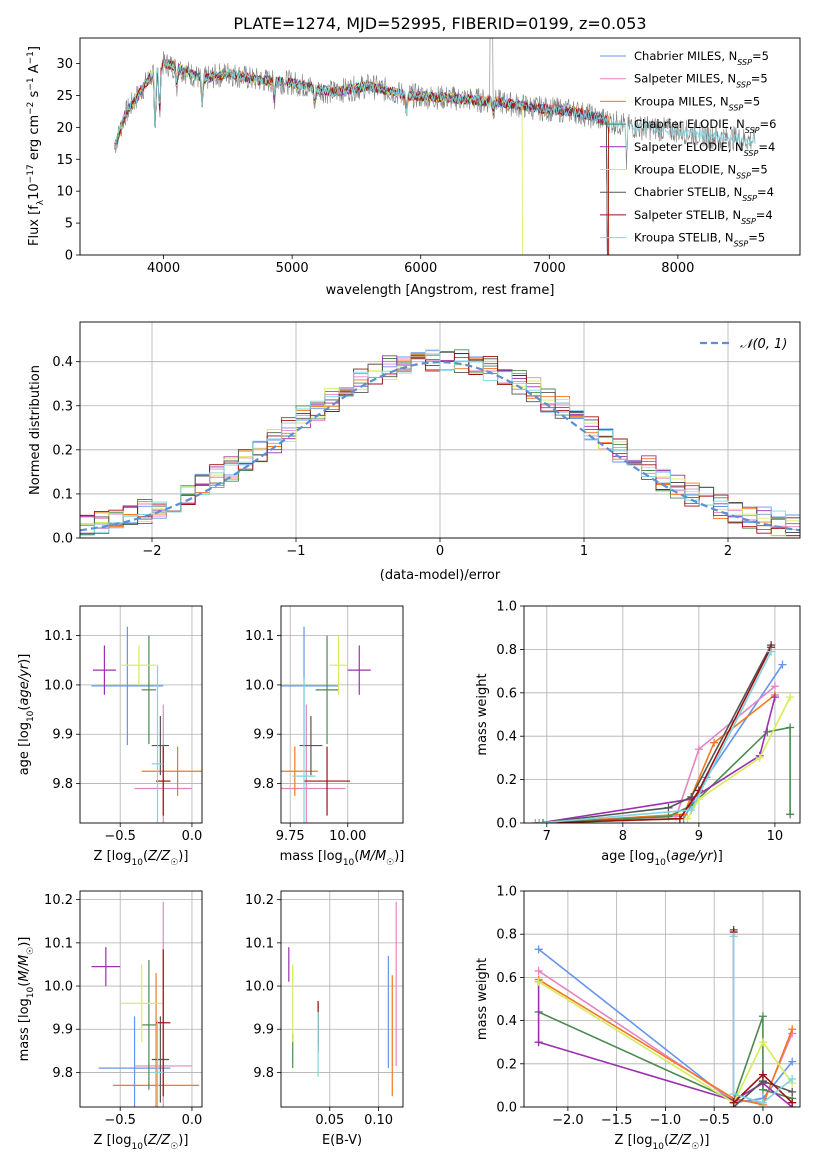 The image size is (819, 1174). I want to click on age_vs_Z-plot-area, so click(146, 724).